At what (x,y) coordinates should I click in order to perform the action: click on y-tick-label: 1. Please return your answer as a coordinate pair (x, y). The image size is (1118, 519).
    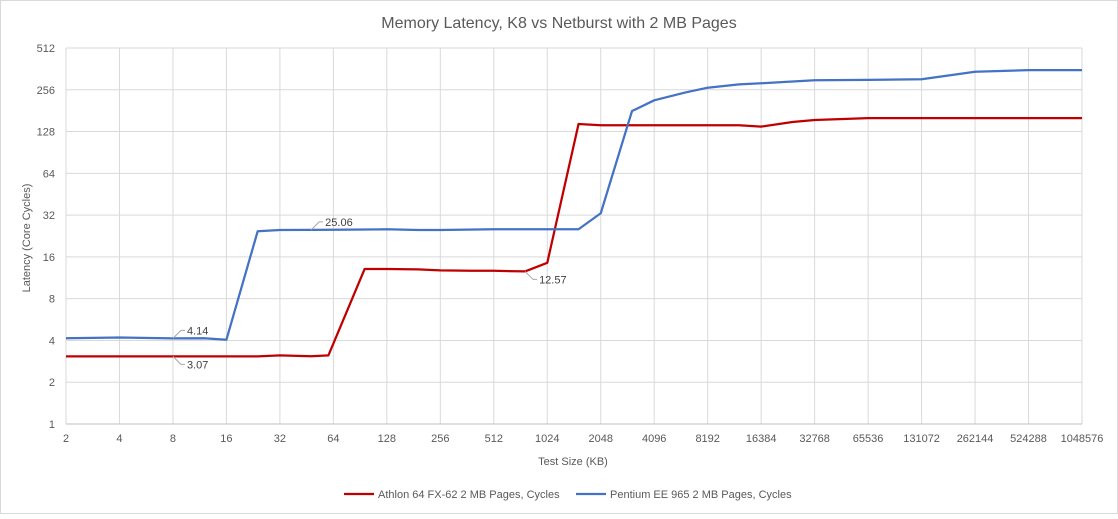
    Looking at the image, I should click on (52, 425).